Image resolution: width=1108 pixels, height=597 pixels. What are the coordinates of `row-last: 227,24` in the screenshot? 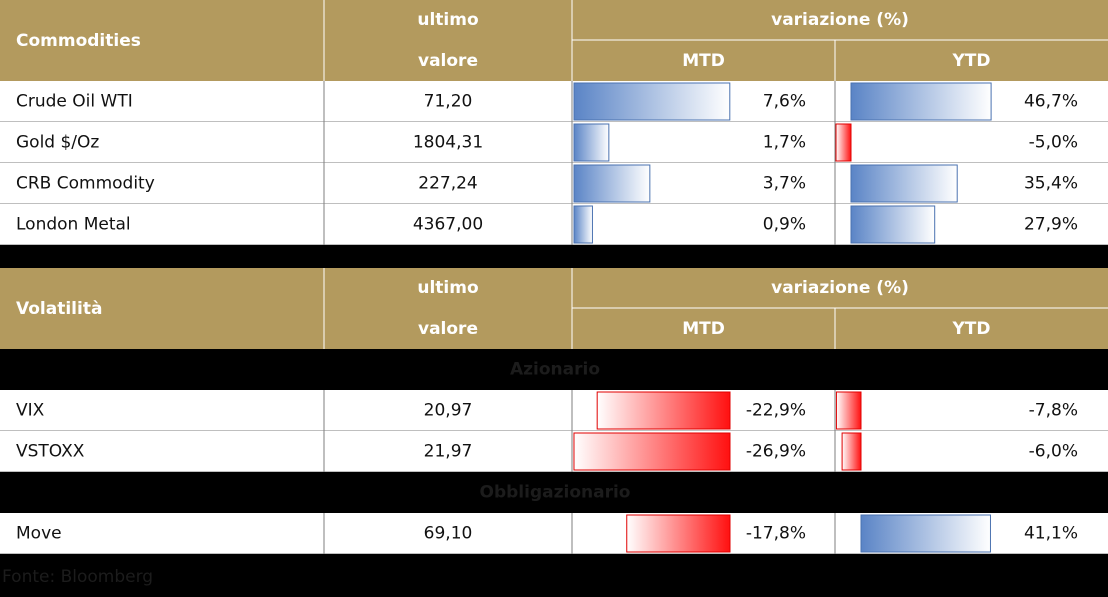 It's located at (447, 184).